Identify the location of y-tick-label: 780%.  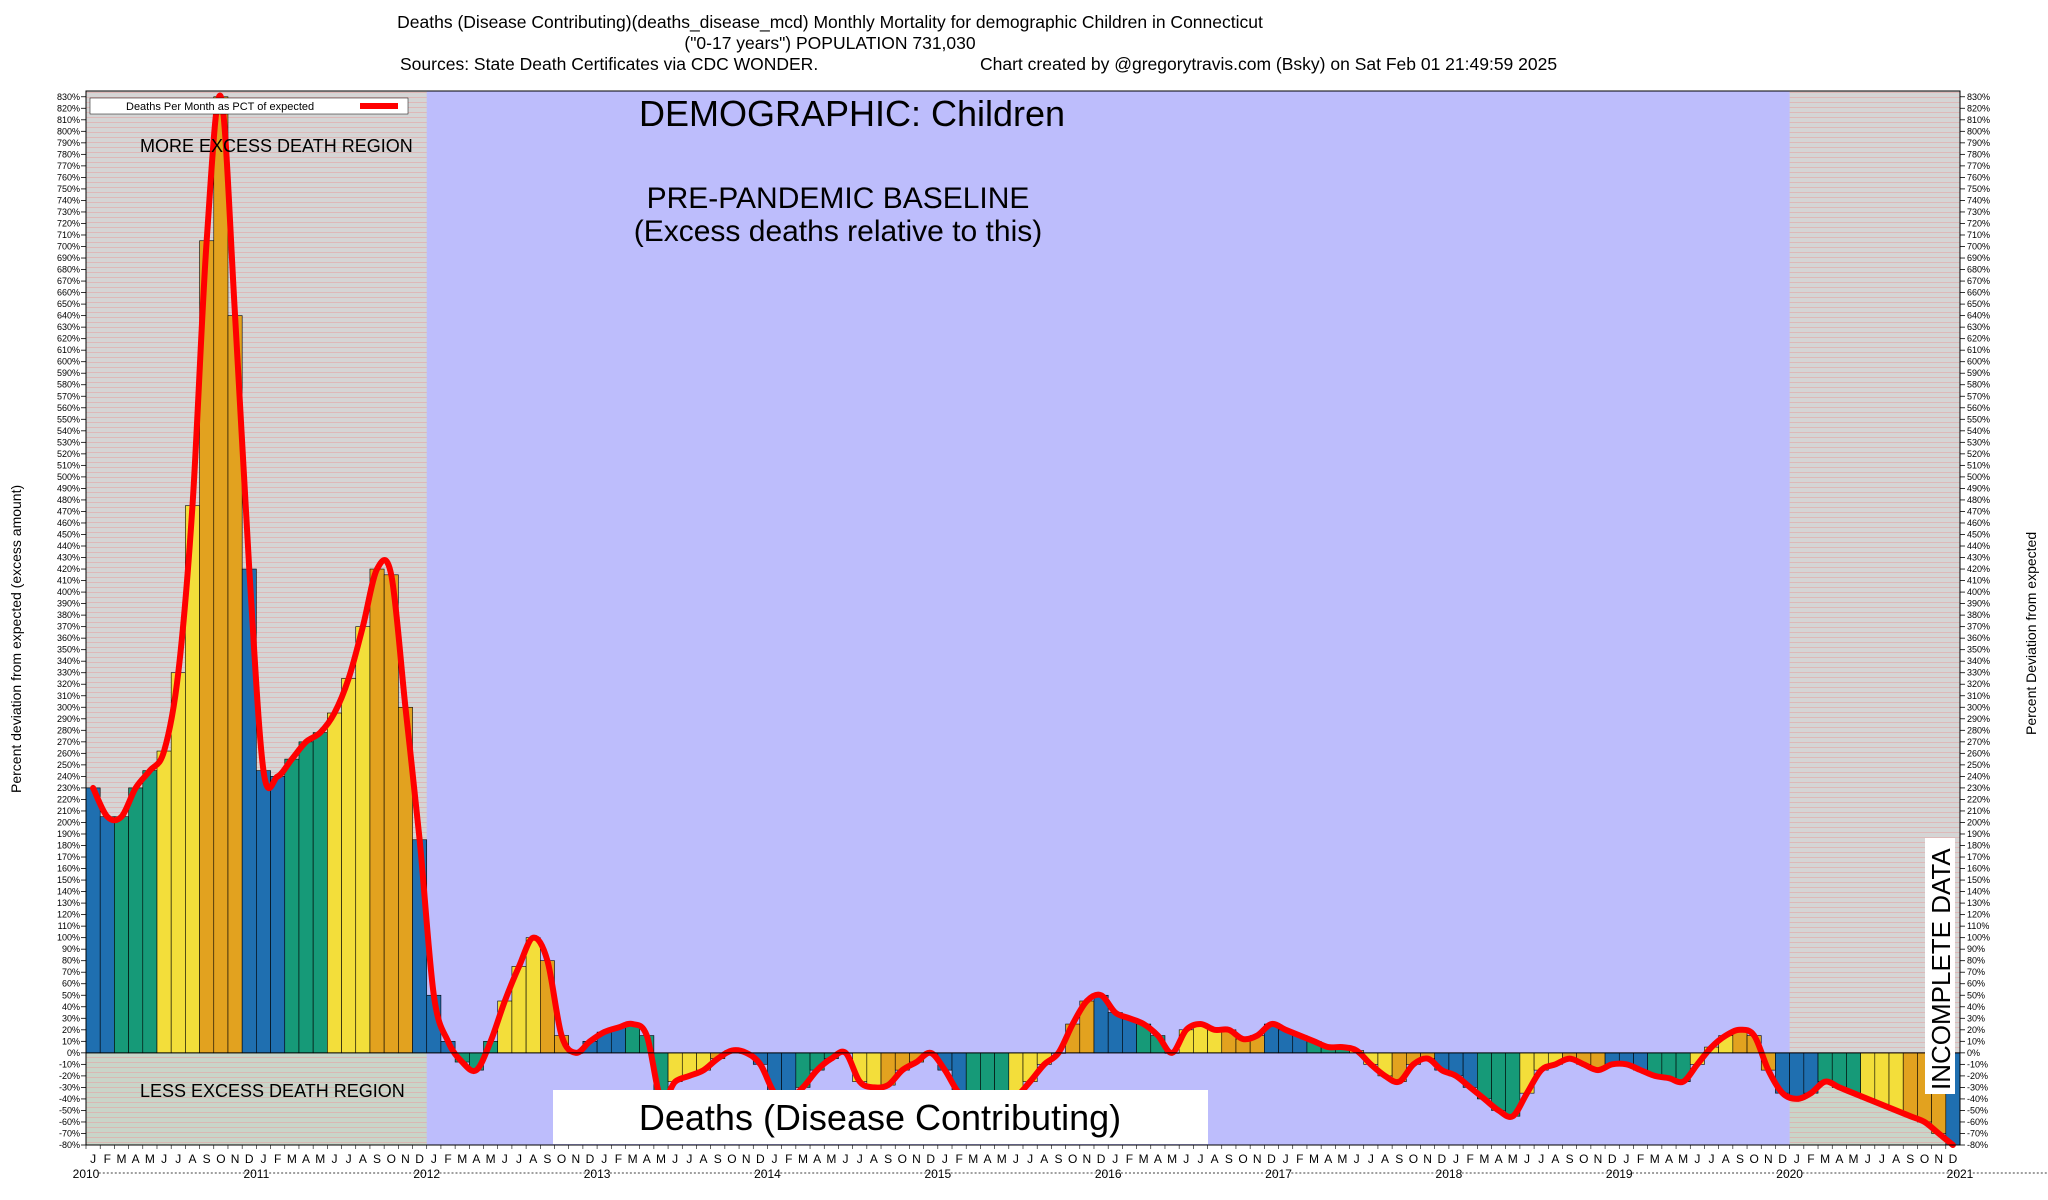
(68, 154).